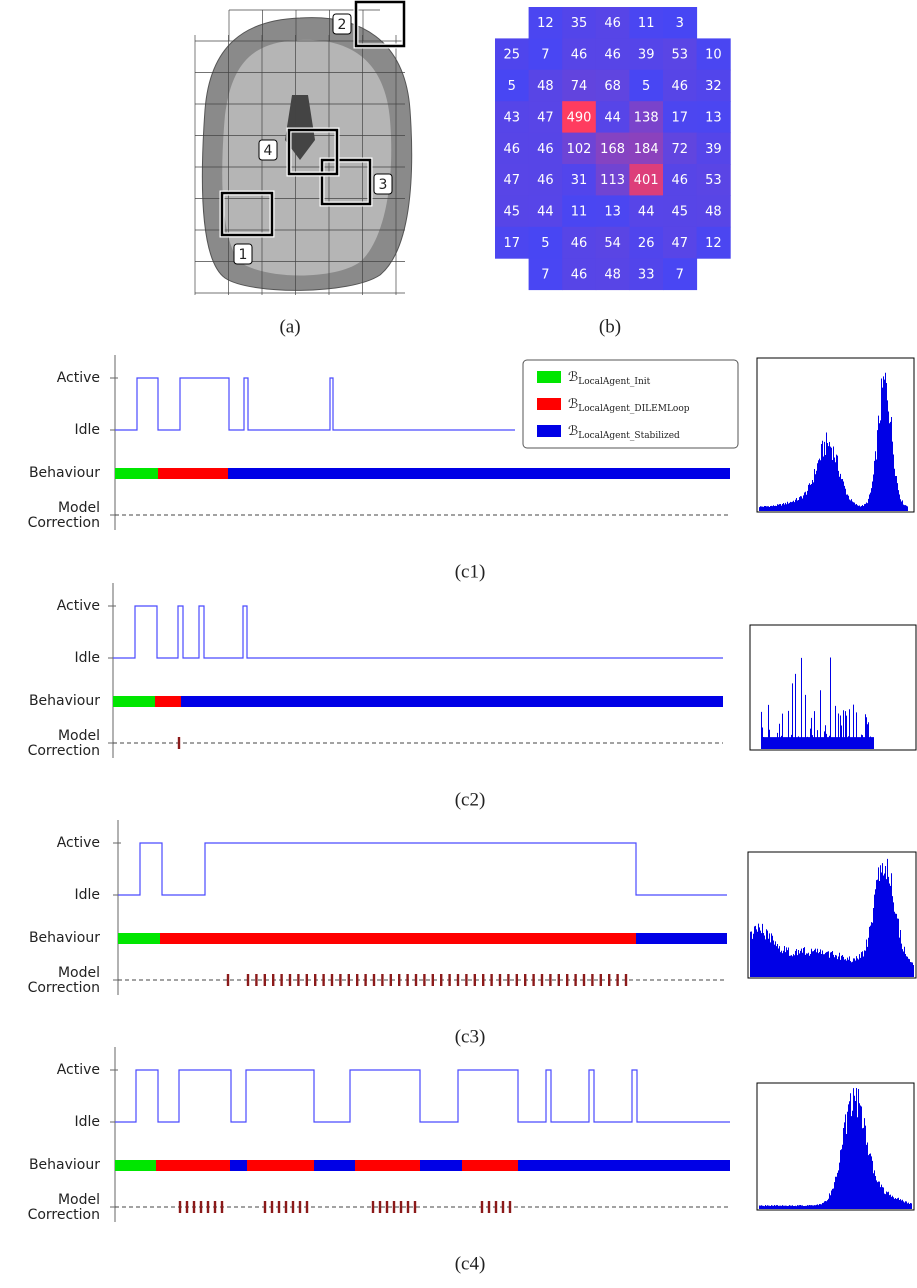  What do you see at coordinates (268, 151) in the screenshot?
I see `region-label: 4` at bounding box center [268, 151].